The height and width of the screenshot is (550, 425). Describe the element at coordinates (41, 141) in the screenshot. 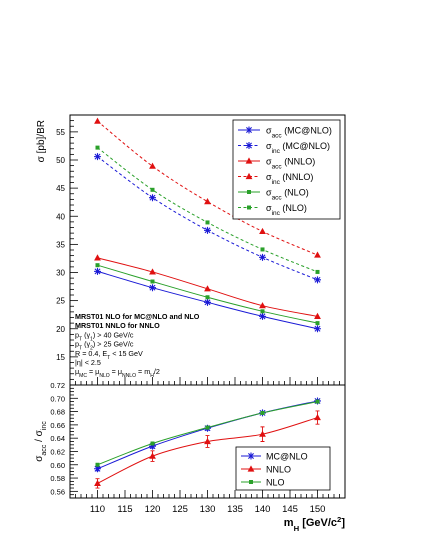

I see `top-y-axis-label: σ [pb]/BR` at that location.